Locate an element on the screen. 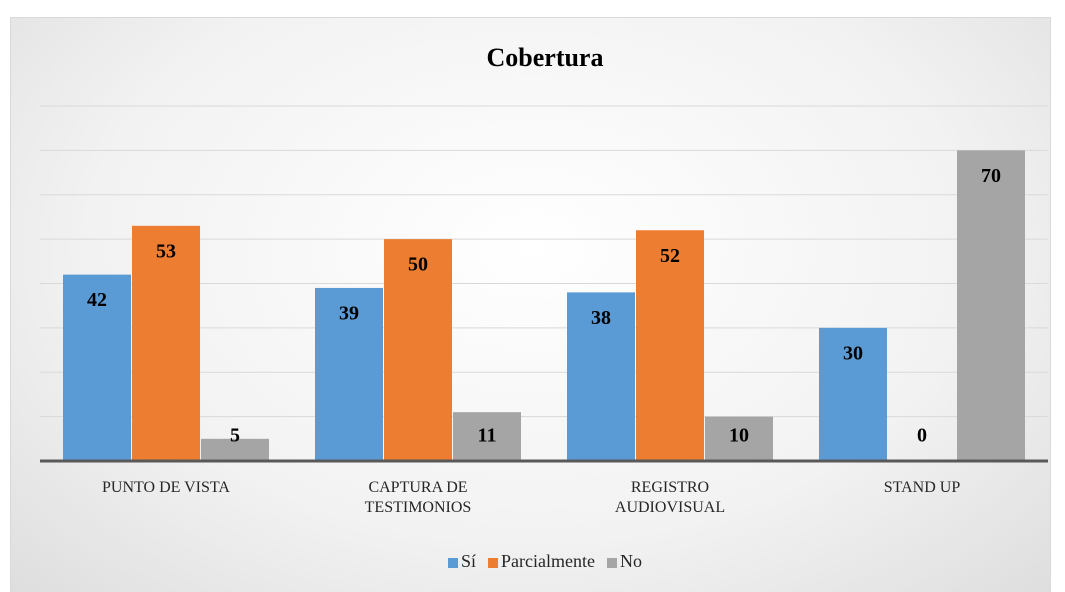 This screenshot has width=1065, height=592. data-label: 52 is located at coordinates (670, 256).